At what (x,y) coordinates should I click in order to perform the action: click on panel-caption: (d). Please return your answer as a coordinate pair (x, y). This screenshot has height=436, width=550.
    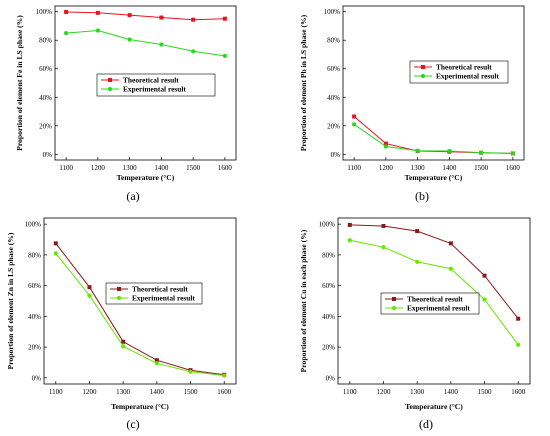
    Looking at the image, I should click on (426, 424).